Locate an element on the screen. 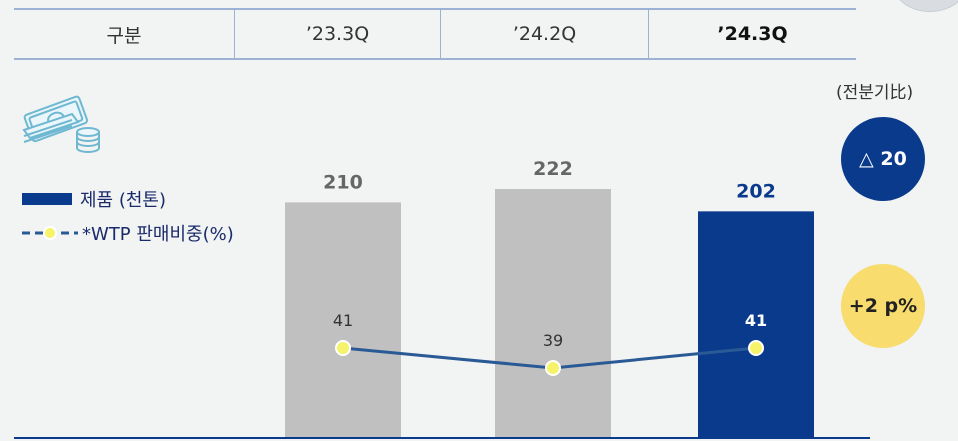  header-24-2q: ’24.2Q is located at coordinates (544, 34).